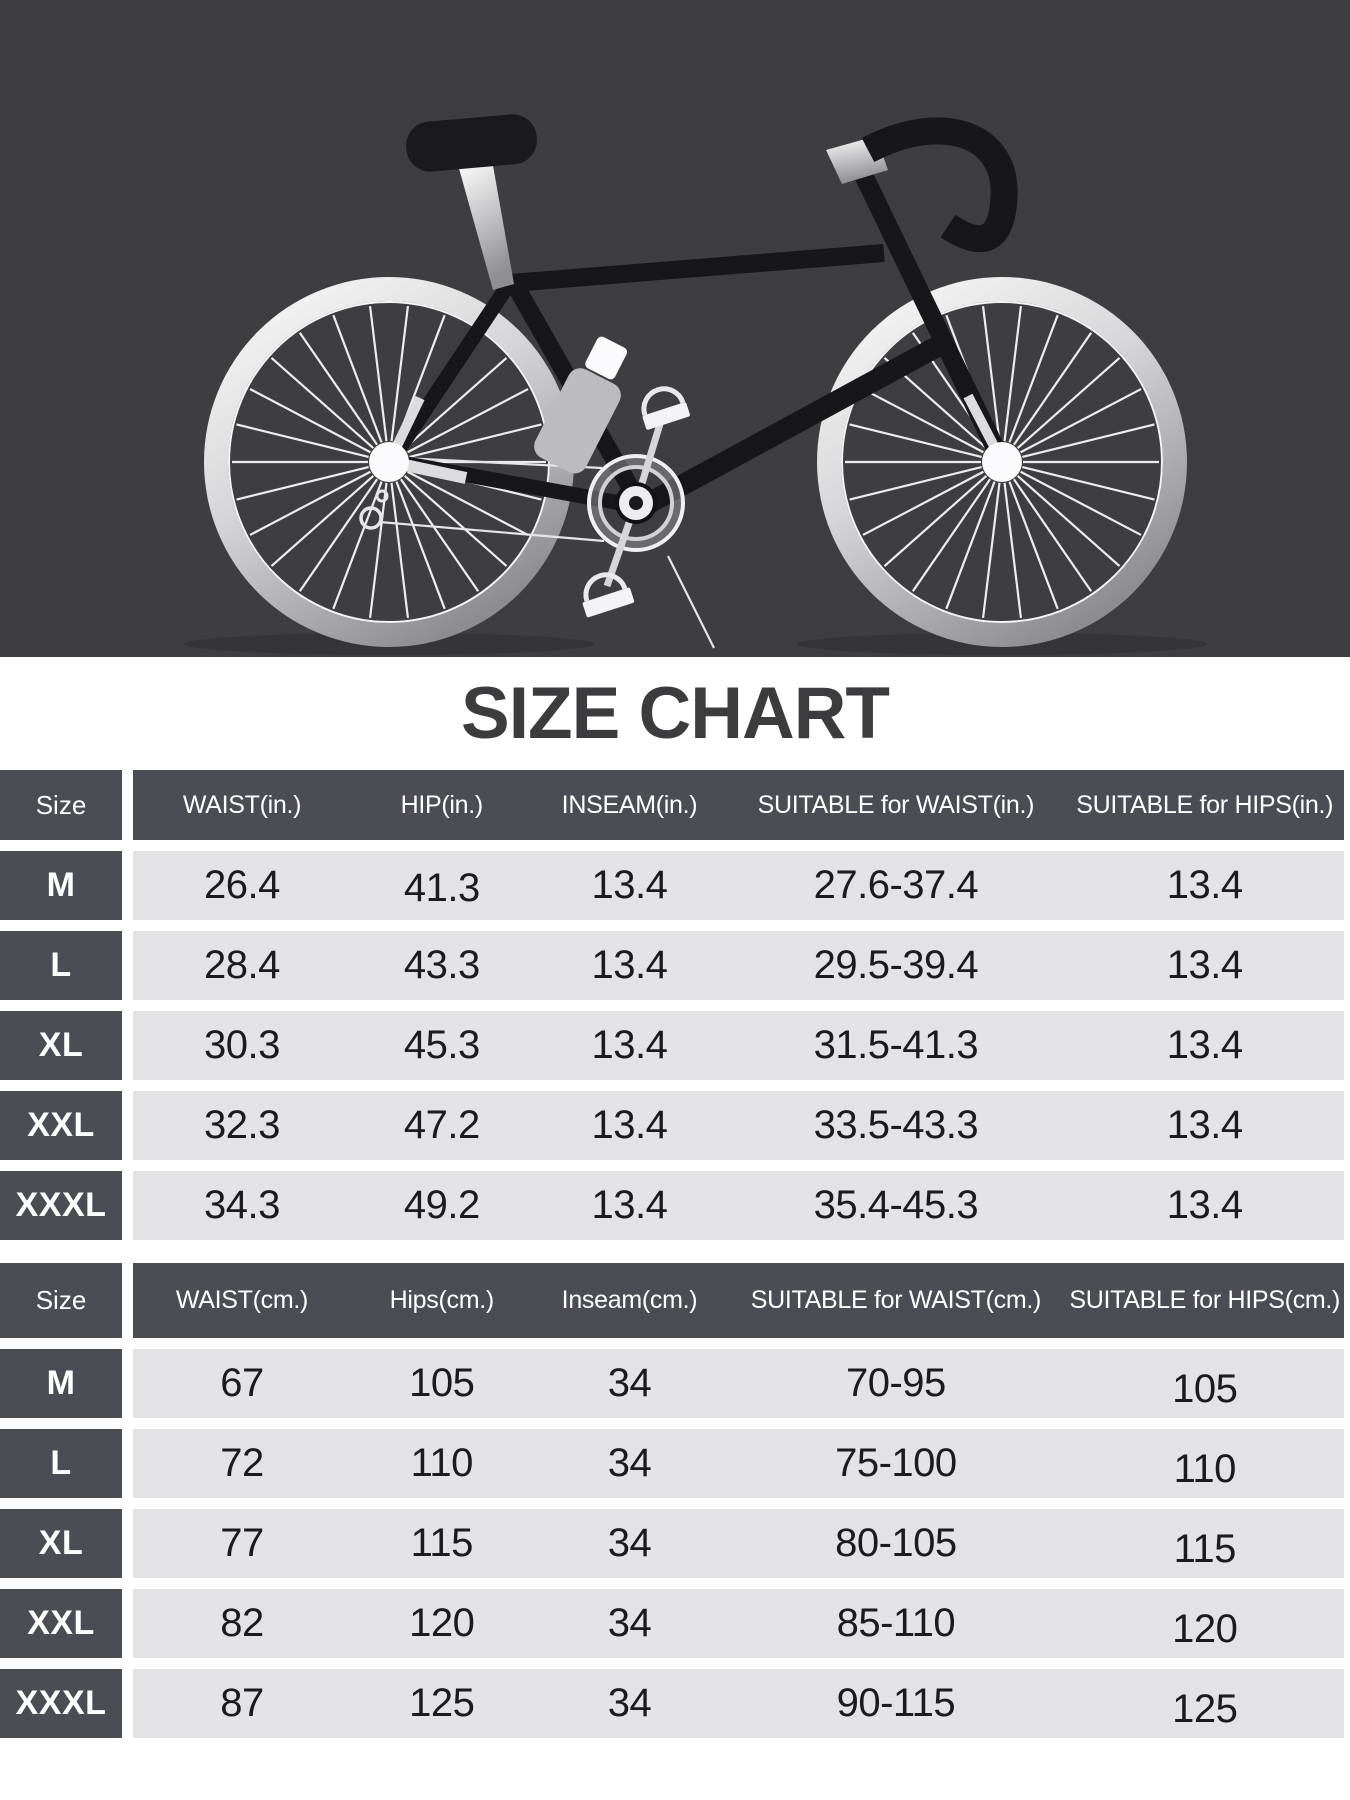 The image size is (1350, 1800). Describe the element at coordinates (675, 1125) in the screenshot. I see `table-row: XXL 32.3 47.2 13.4 33.5-43.3 13.4` at that location.